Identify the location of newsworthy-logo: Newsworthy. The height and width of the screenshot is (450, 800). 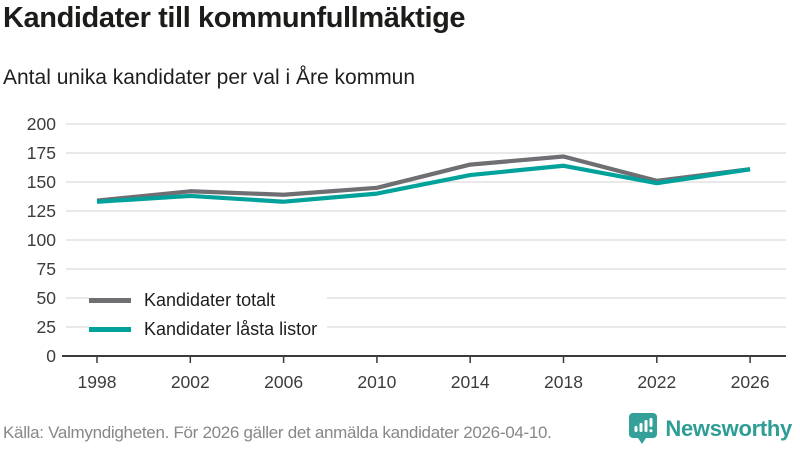
(710, 428).